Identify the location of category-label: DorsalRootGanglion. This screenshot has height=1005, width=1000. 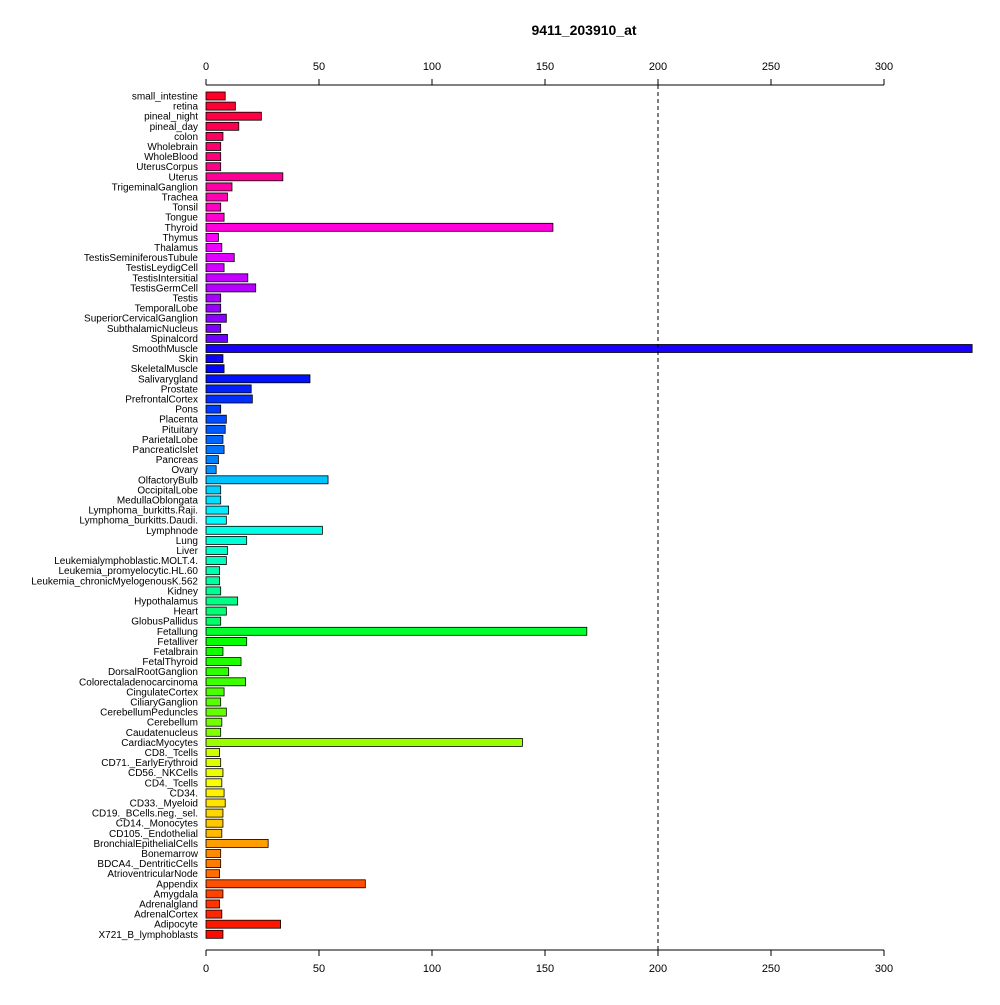
(153, 672).